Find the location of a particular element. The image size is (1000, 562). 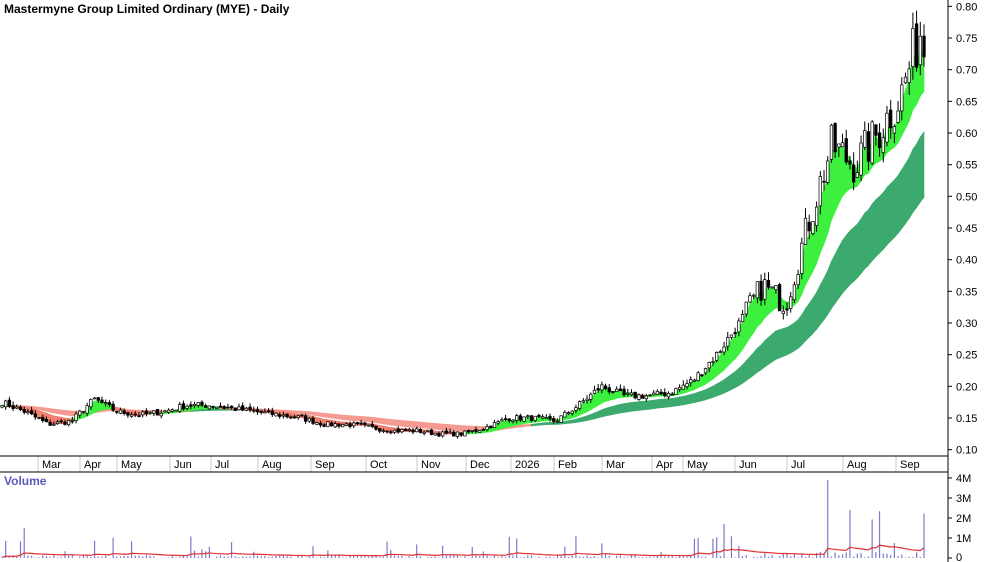

price-tick-label: 0.30 is located at coordinates (966, 324).